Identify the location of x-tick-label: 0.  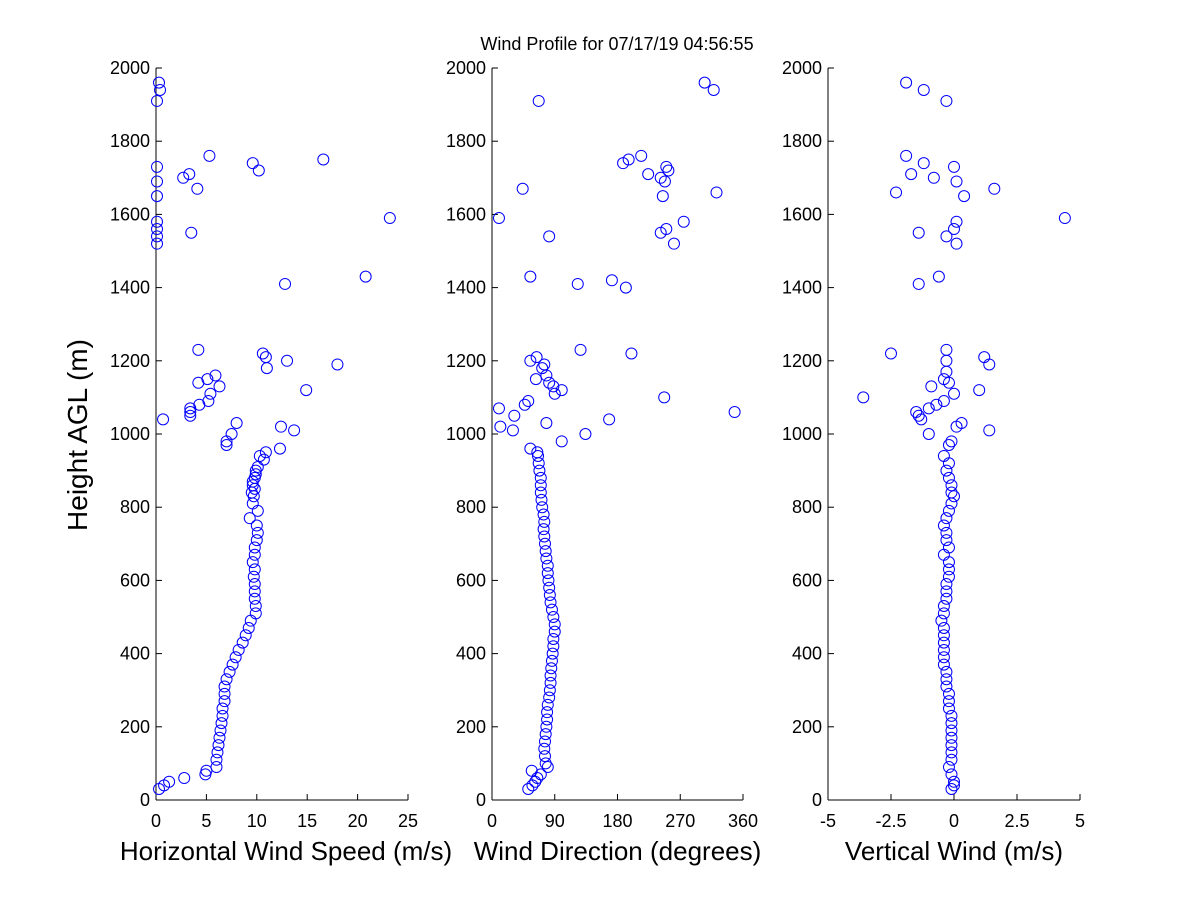
(156, 821).